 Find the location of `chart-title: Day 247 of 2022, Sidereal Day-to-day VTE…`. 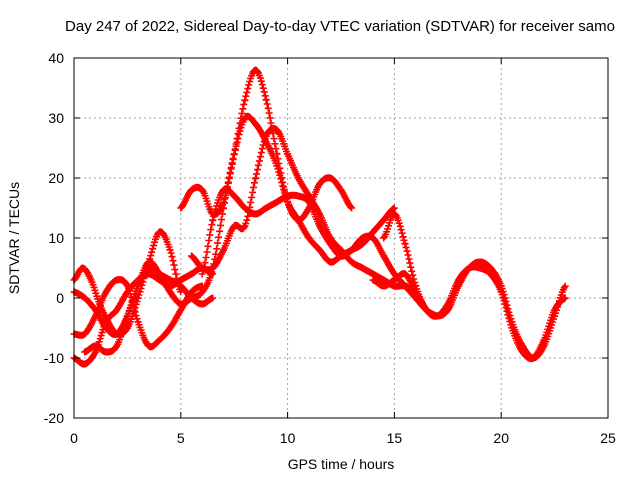

chart-title: Day 247 of 2022, Sidereal Day-to-day VTE… is located at coordinates (340, 26).